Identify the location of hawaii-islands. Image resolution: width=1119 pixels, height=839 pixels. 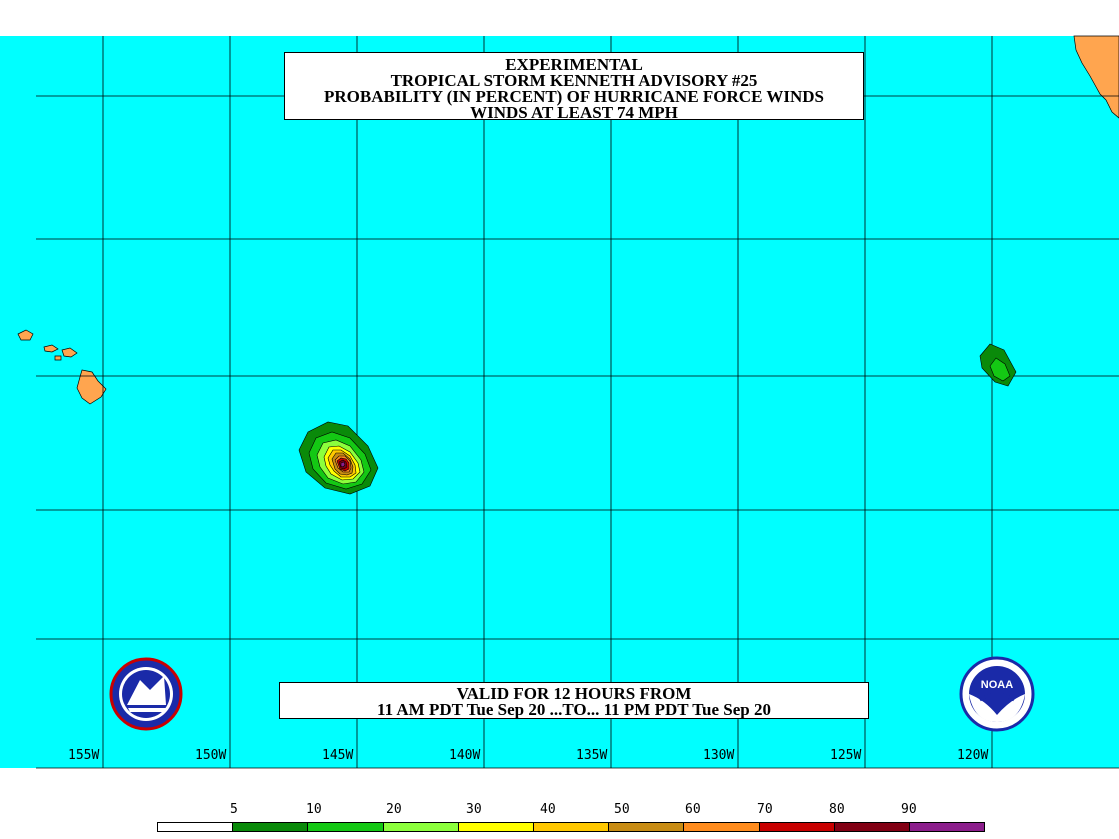
(62, 367).